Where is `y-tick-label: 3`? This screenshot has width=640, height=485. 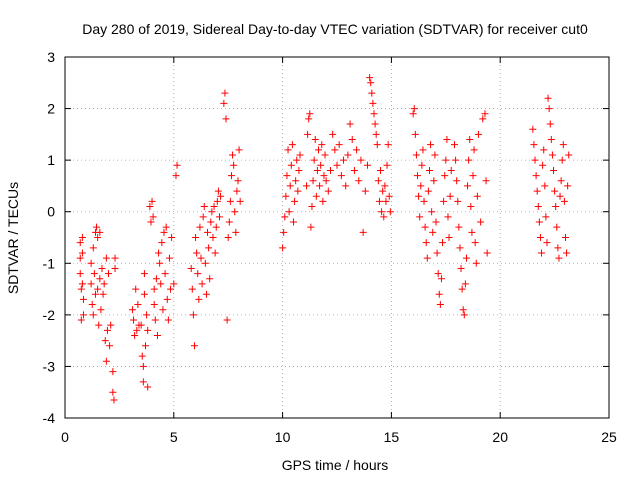
y-tick-label: 3 is located at coordinates (51, 57).